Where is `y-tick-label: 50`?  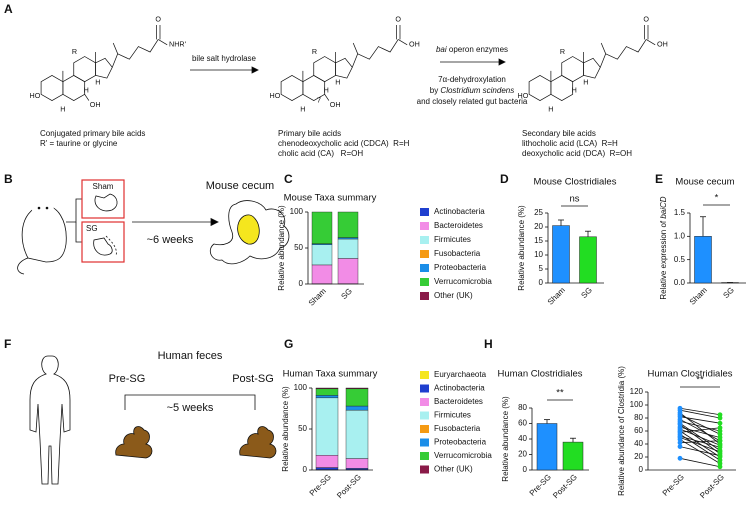 y-tick-label: 50 is located at coordinates (302, 428).